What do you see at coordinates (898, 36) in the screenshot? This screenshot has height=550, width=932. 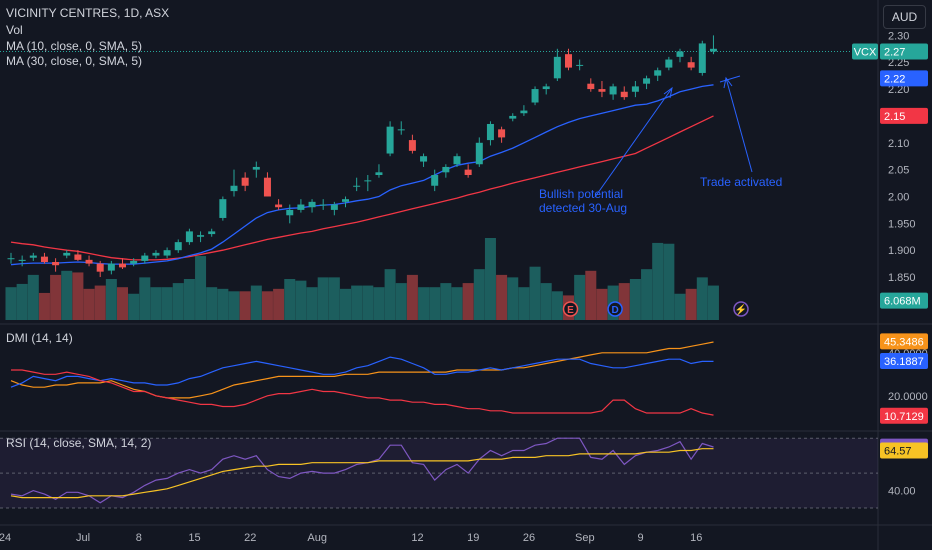 I see `price-tick-label: 2.30` at bounding box center [898, 36].